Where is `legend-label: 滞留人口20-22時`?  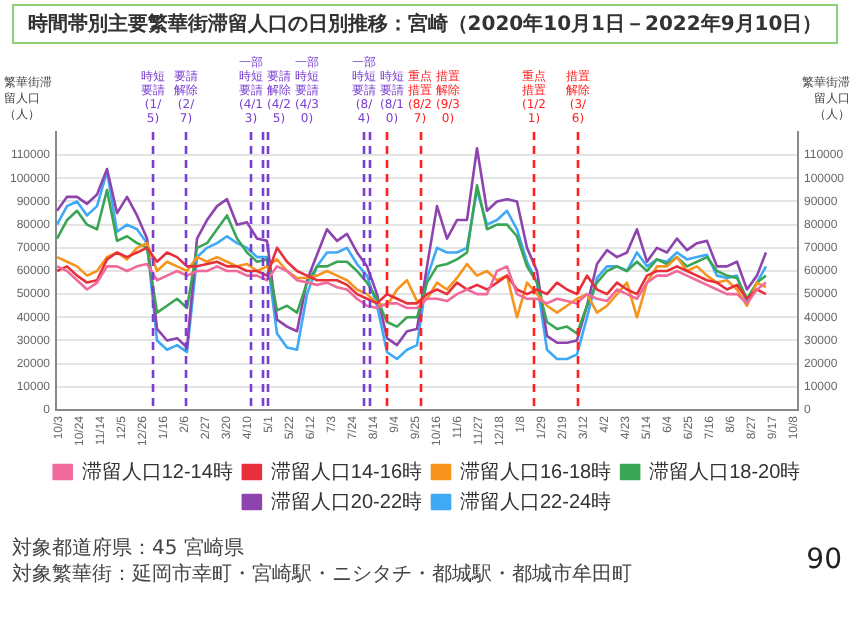
legend-label: 滞留人口20-22時 is located at coordinates (346, 501).